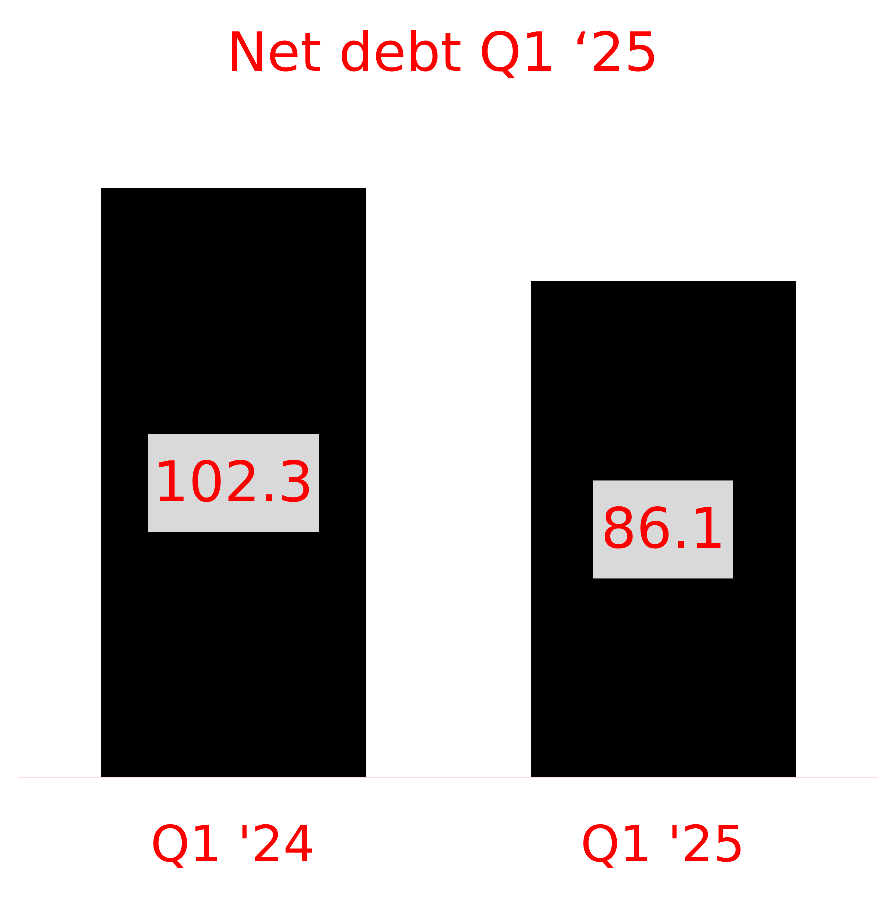  I want to click on data-label: 102.3, so click(233, 483).